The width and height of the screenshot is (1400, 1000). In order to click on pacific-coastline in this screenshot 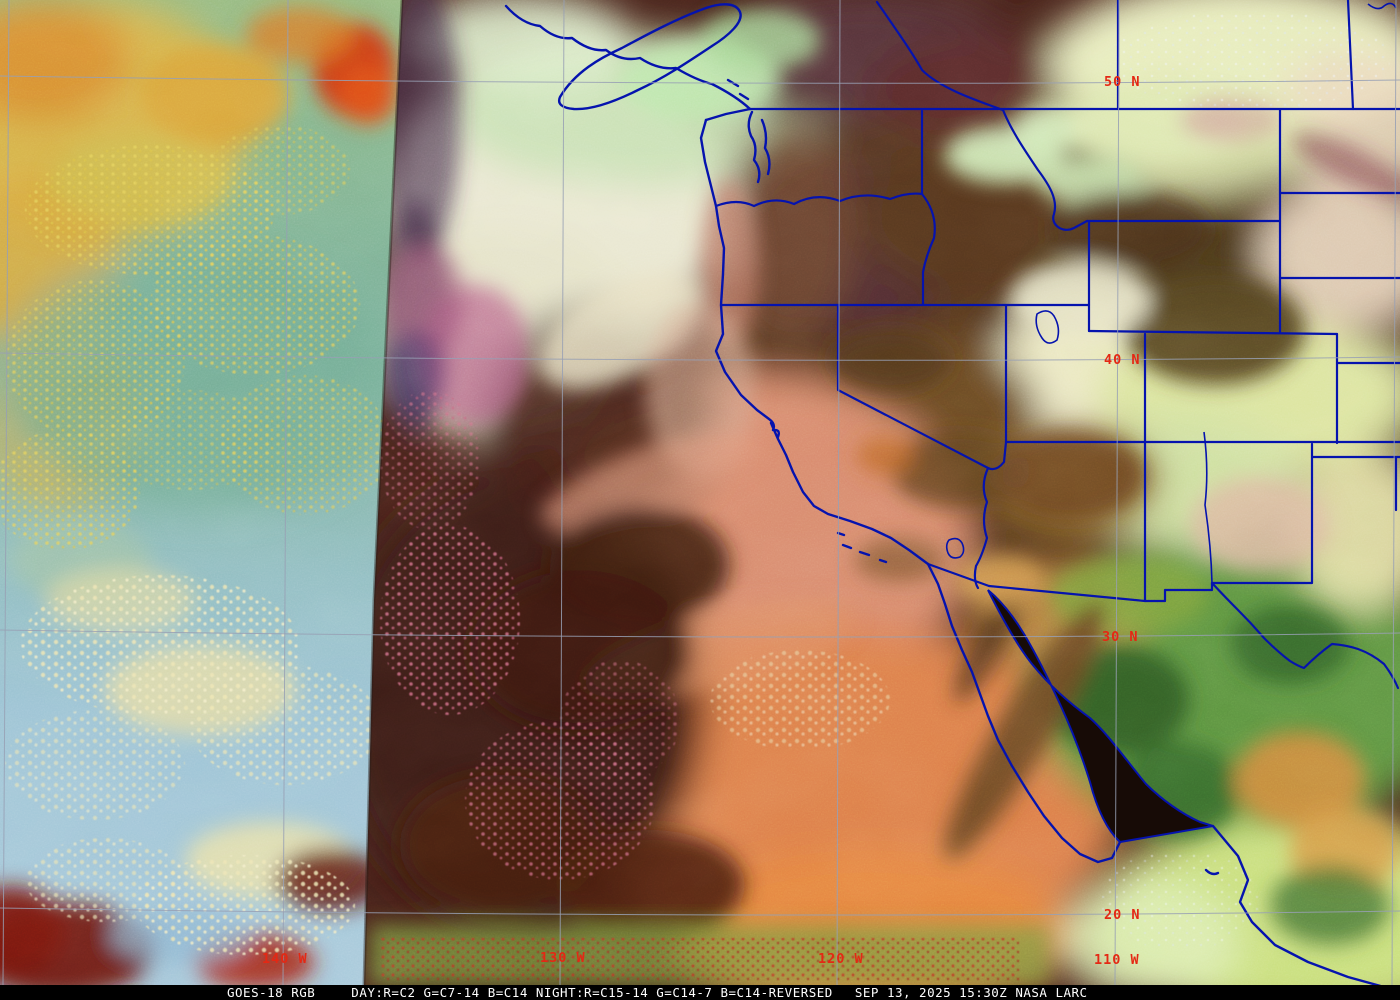, I will do `click(814, 342)`.